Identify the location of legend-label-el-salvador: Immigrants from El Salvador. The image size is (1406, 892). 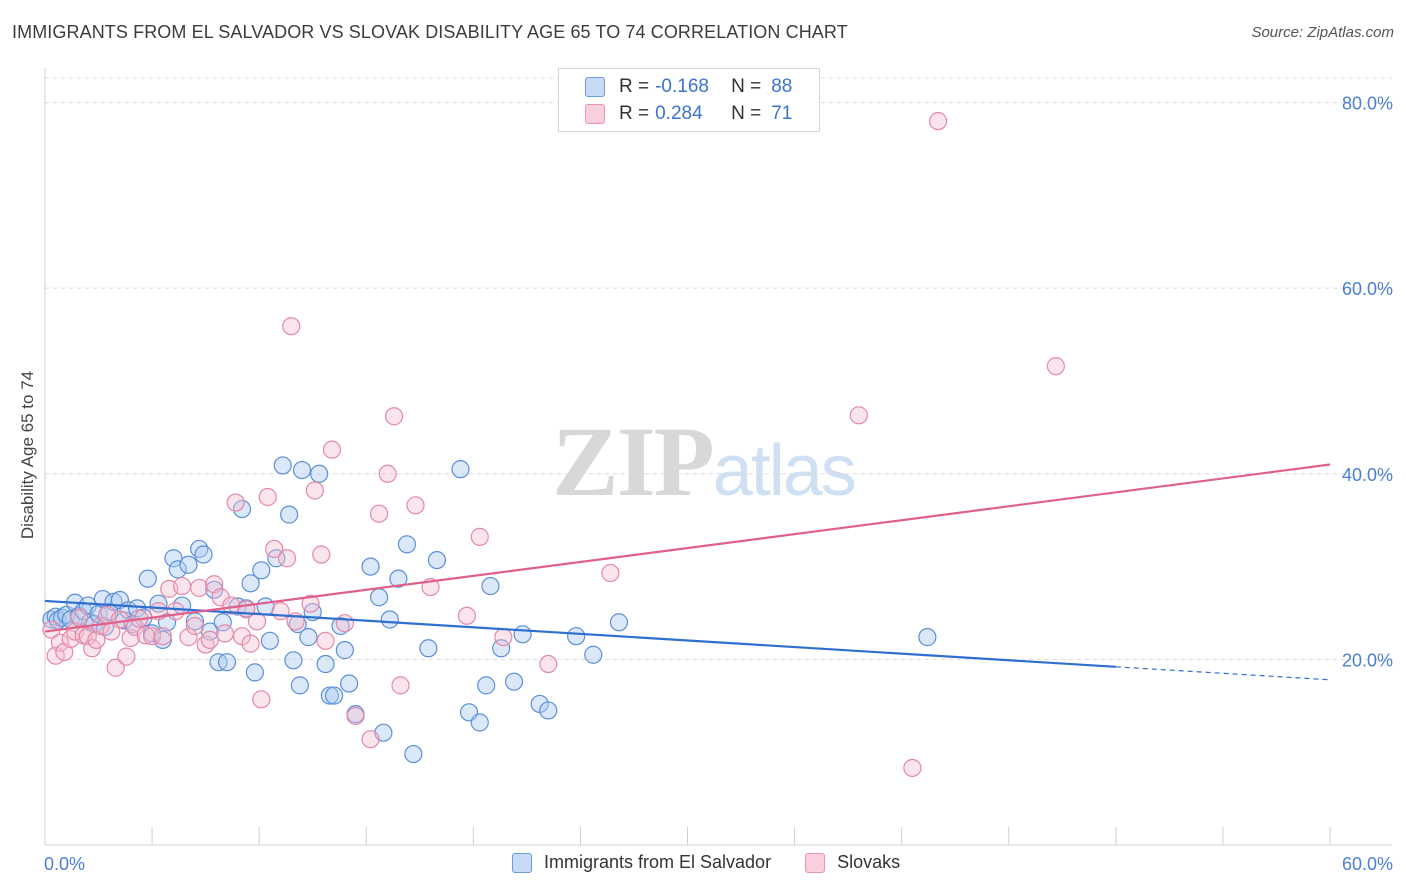
(658, 862).